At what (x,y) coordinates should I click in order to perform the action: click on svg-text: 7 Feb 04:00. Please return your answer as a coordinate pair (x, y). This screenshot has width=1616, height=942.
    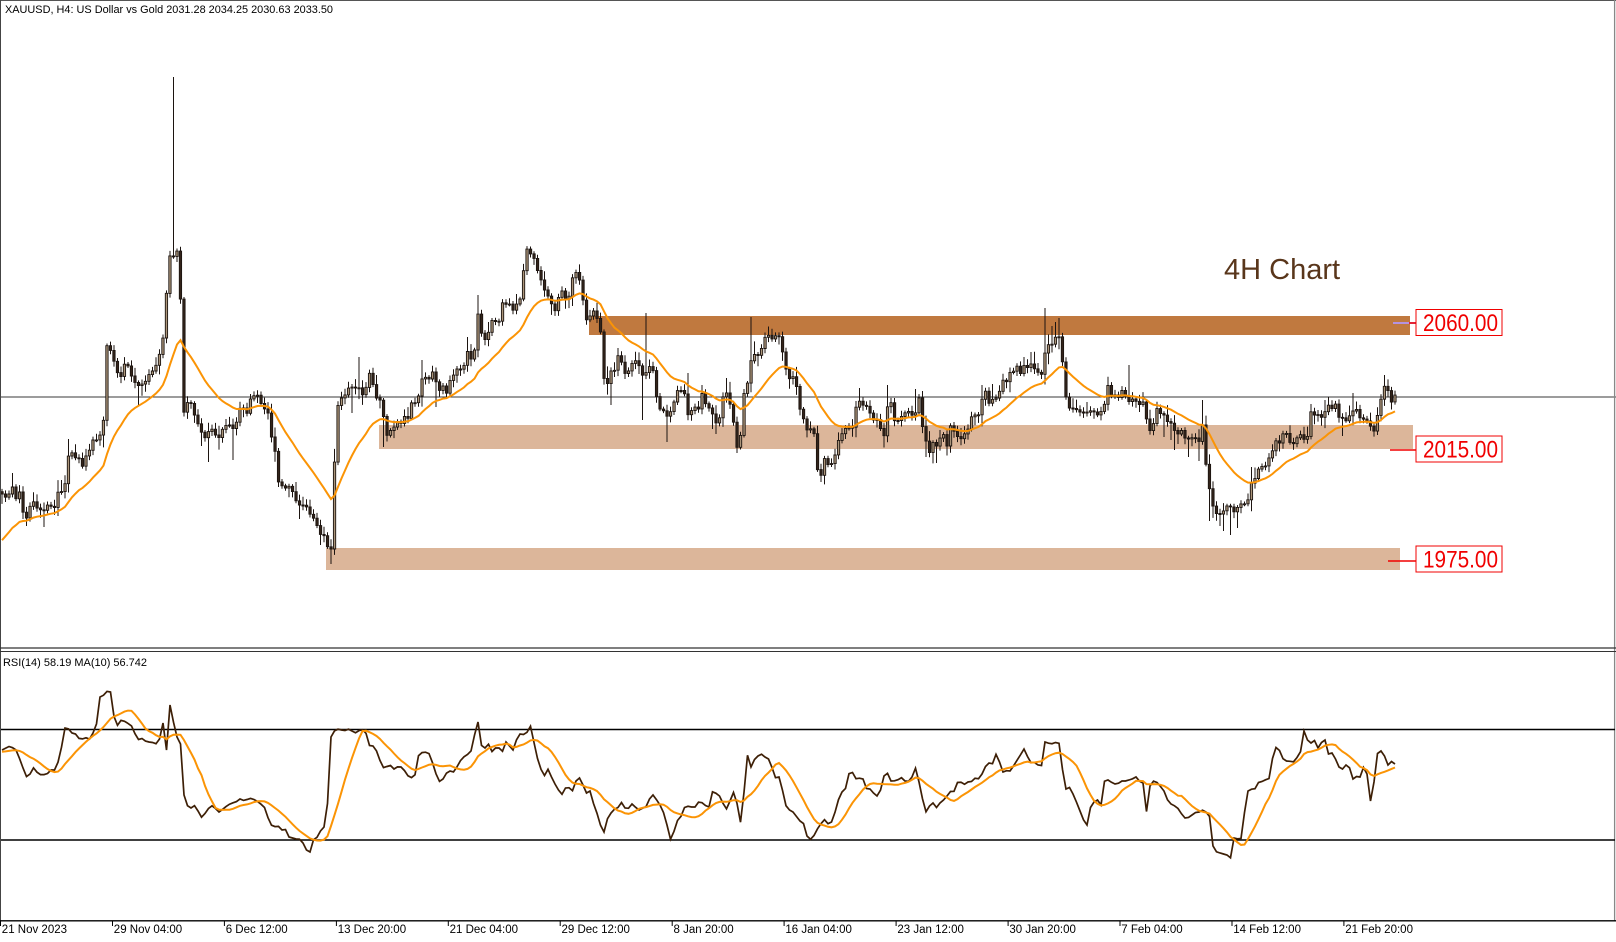
    Looking at the image, I should click on (1151, 930).